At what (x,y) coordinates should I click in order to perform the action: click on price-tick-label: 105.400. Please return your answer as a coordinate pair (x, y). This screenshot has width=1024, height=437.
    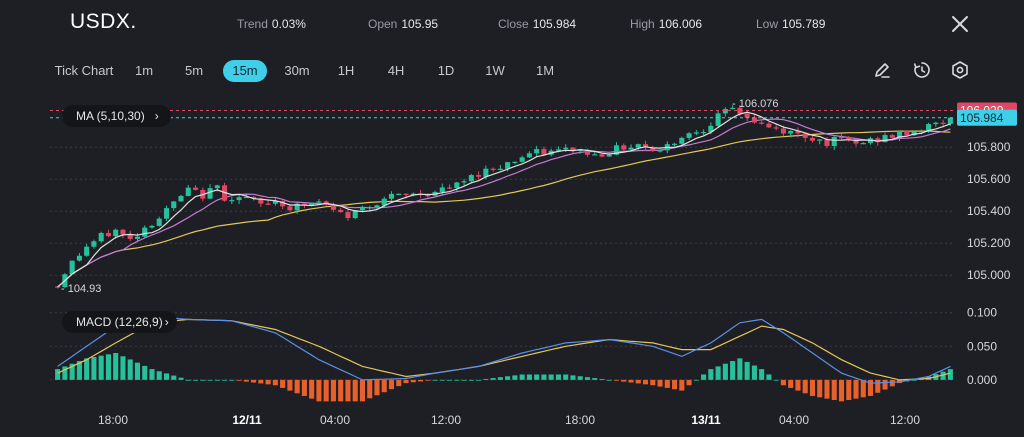
    Looking at the image, I should click on (989, 211).